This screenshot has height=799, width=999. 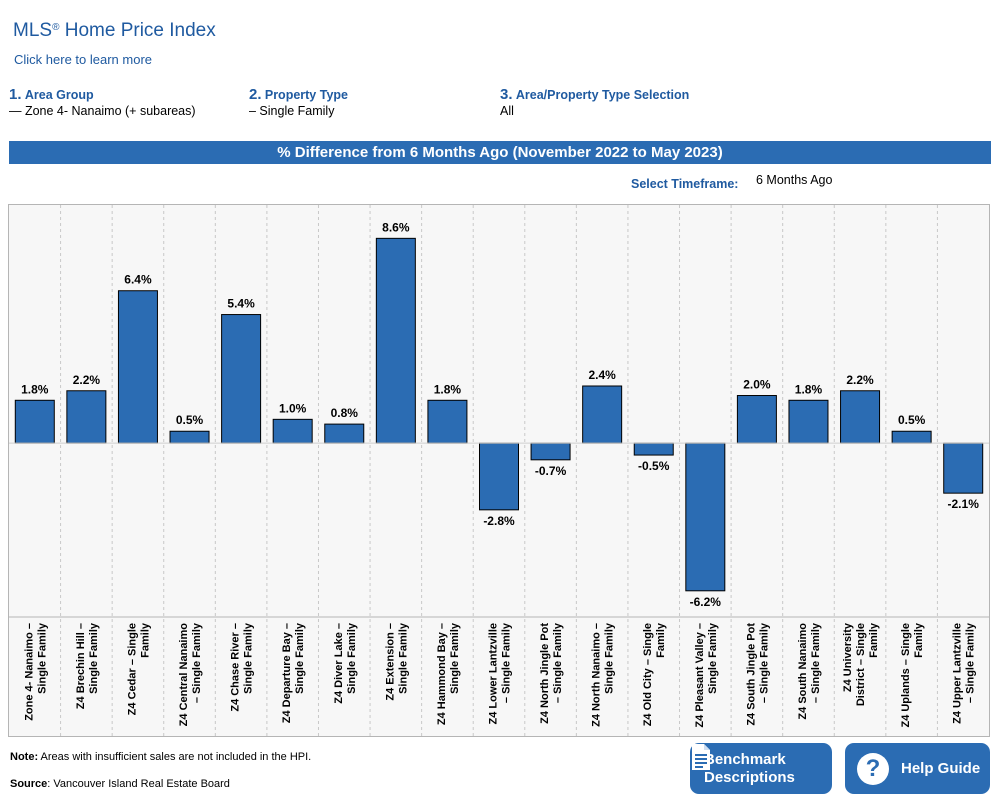 I want to click on step-property-type: 2. Property Type – Single Family, so click(x=298, y=102).